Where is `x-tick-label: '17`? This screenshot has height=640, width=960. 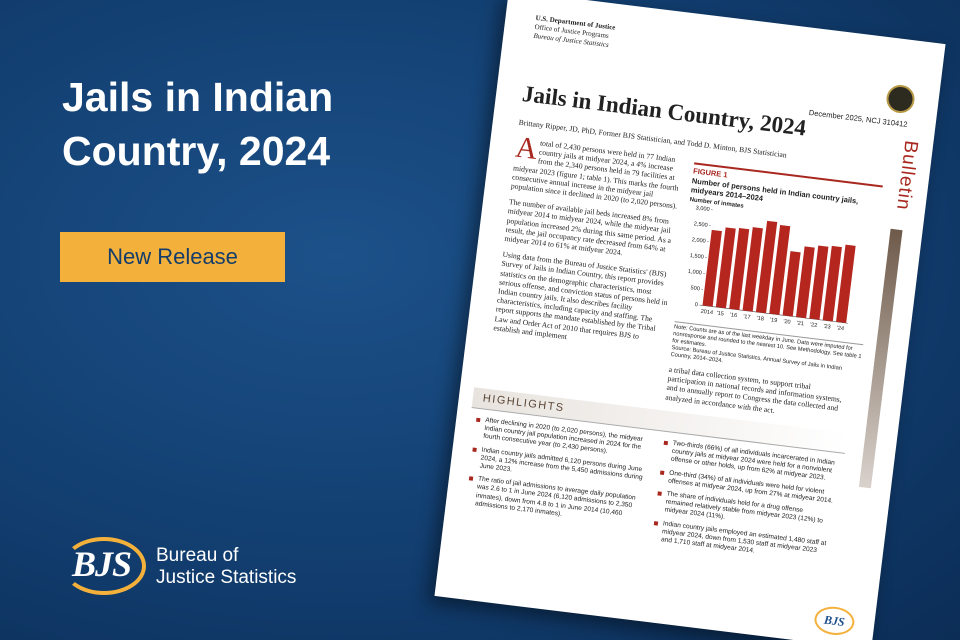 x-tick-label: '17 is located at coordinates (747, 317).